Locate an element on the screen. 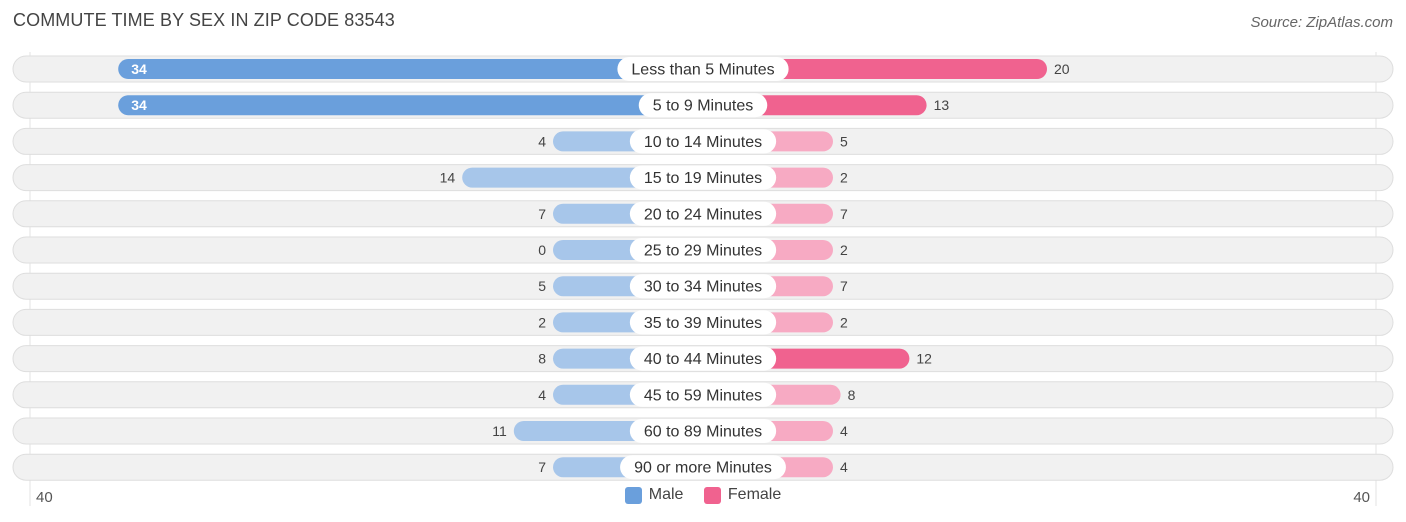 The width and height of the screenshot is (1406, 522). category-label: Less than 5 Minutes is located at coordinates (702, 70).